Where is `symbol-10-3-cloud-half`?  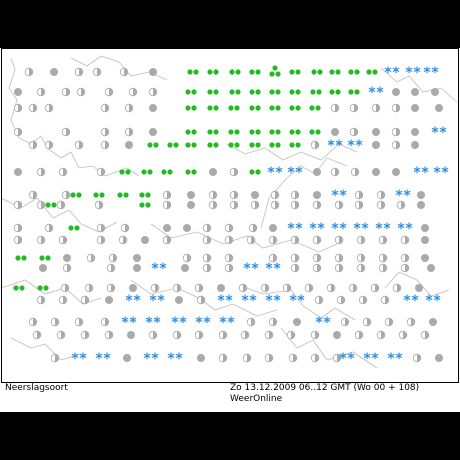 symbol-10-3-cloud-half is located at coordinates (93, 258).